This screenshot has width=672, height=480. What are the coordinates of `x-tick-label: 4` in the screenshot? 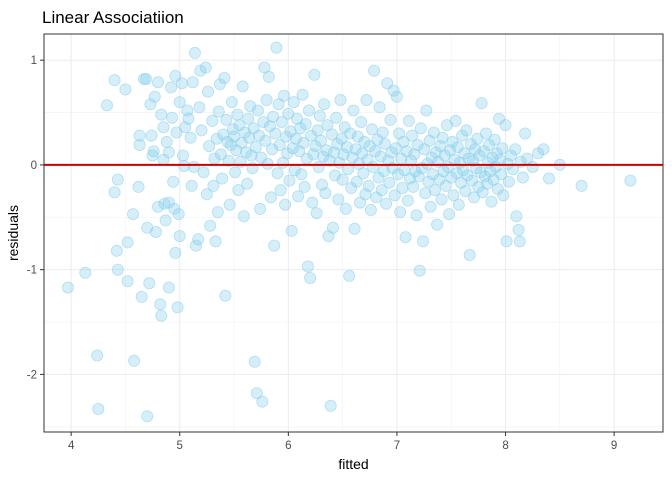 It's located at (71, 446).